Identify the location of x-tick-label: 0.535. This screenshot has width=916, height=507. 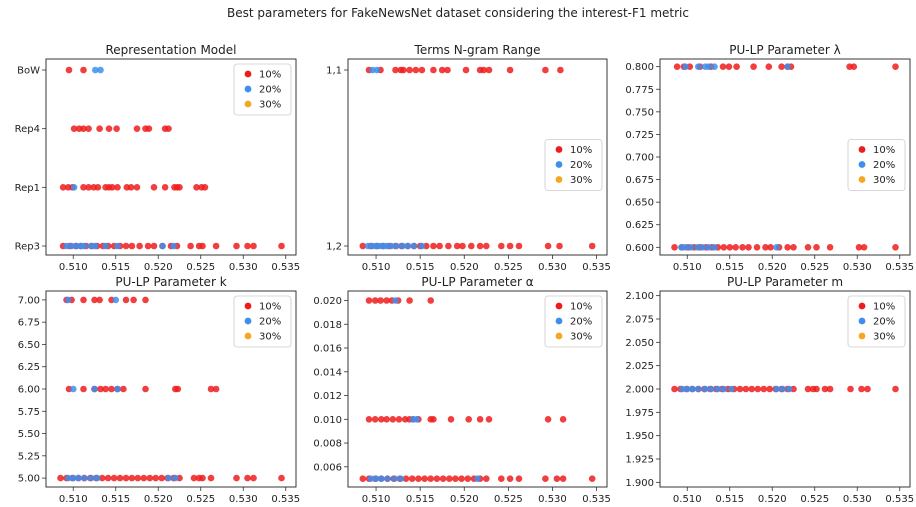
(285, 267).